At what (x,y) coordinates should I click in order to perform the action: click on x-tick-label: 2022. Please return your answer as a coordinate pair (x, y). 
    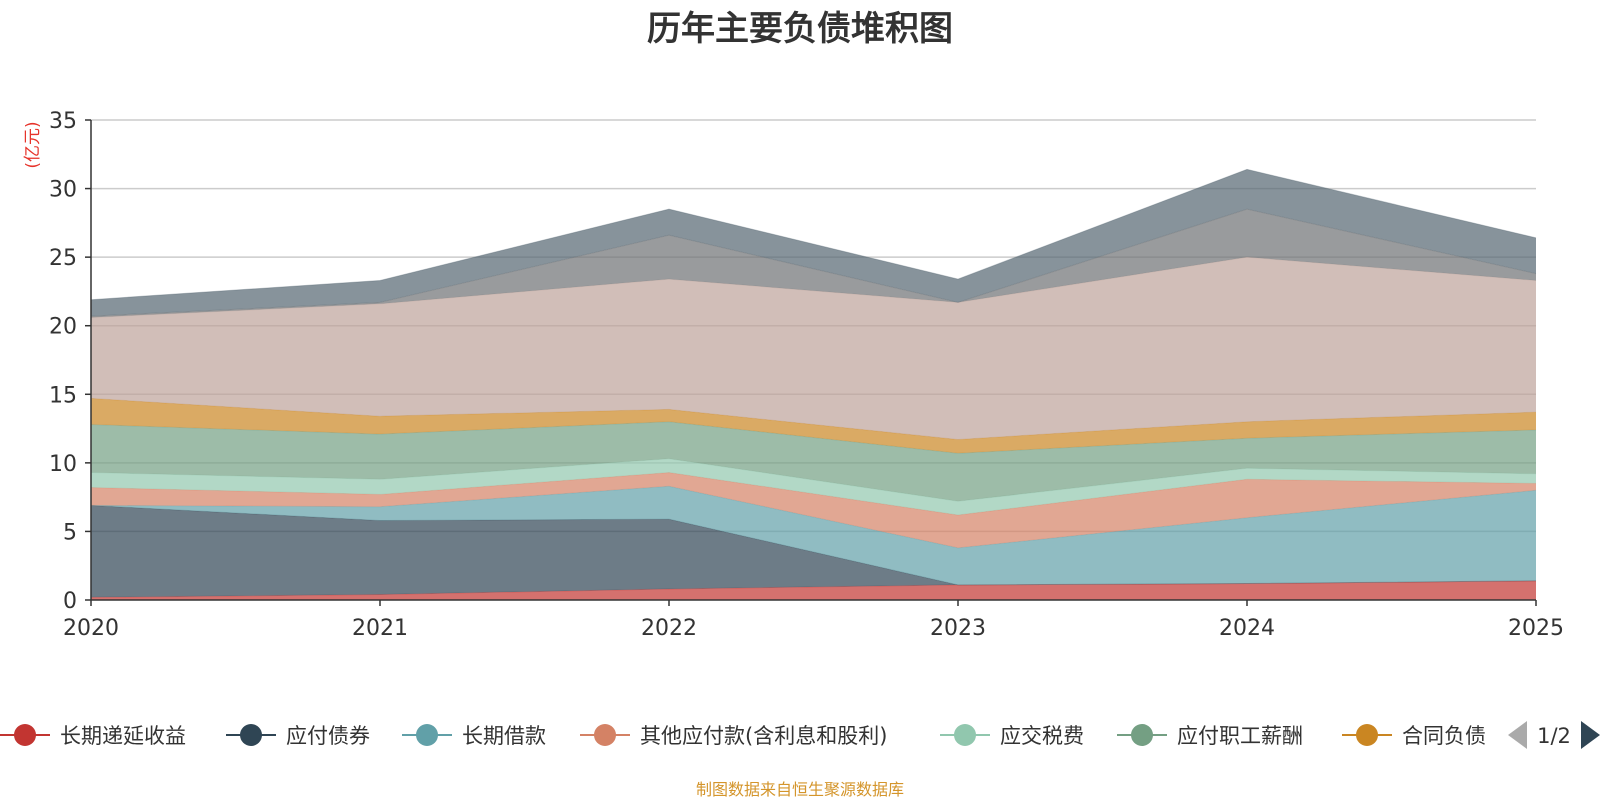
    Looking at the image, I should click on (669, 628).